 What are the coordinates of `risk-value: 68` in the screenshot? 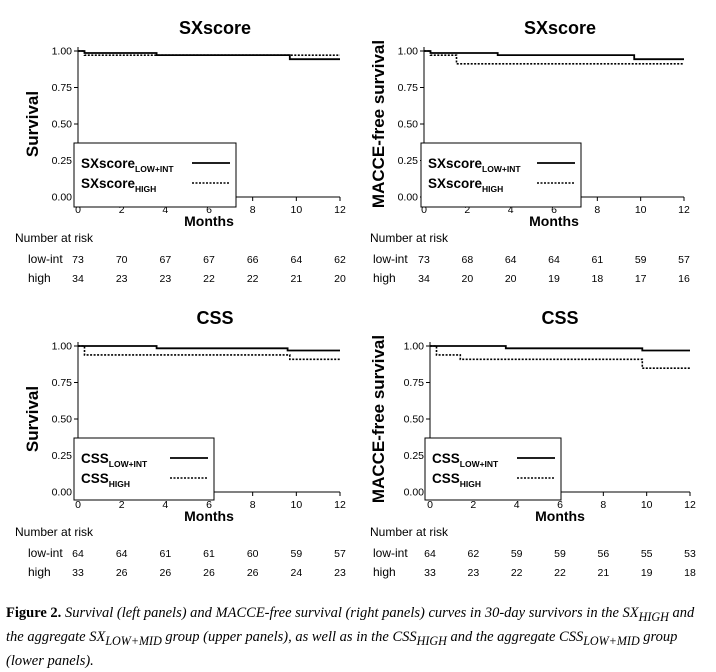 It's located at (467, 260).